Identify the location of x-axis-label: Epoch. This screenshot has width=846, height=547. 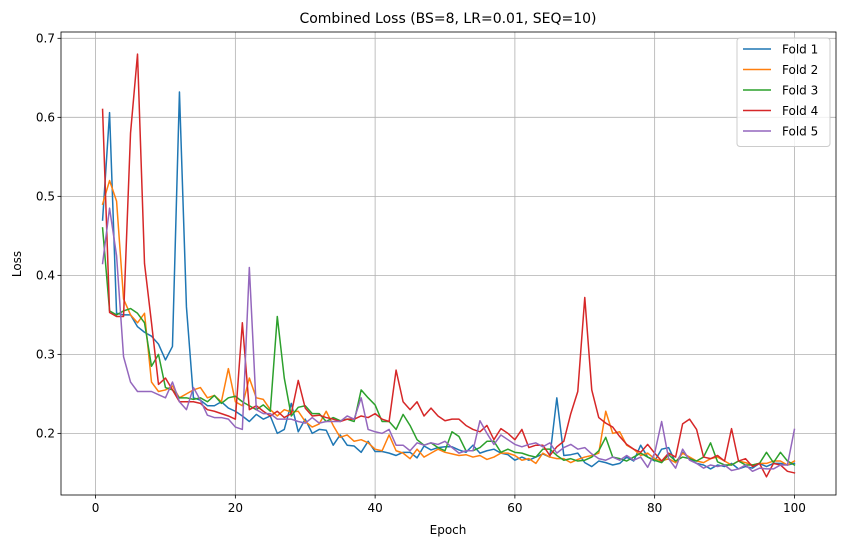
(448, 530).